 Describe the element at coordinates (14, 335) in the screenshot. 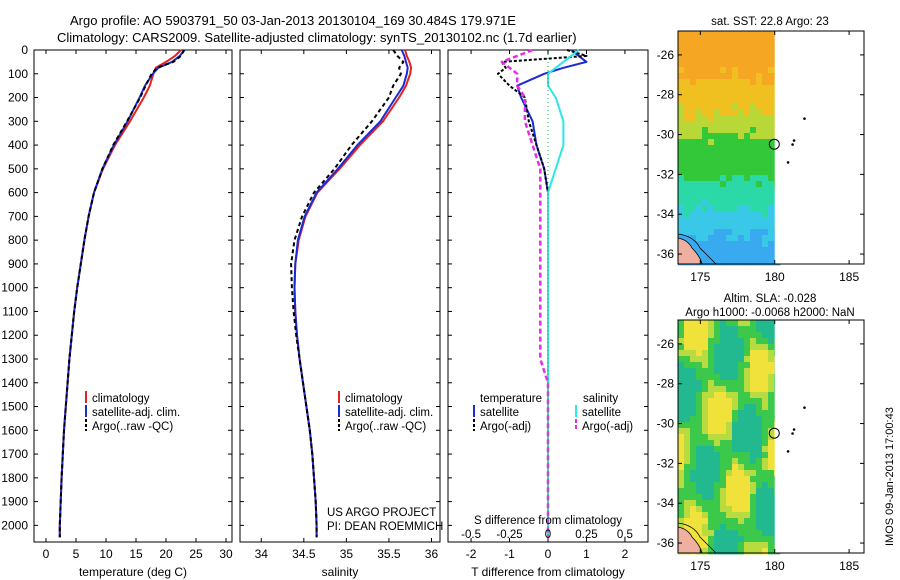

I see `depth-tick-label: 1200` at that location.